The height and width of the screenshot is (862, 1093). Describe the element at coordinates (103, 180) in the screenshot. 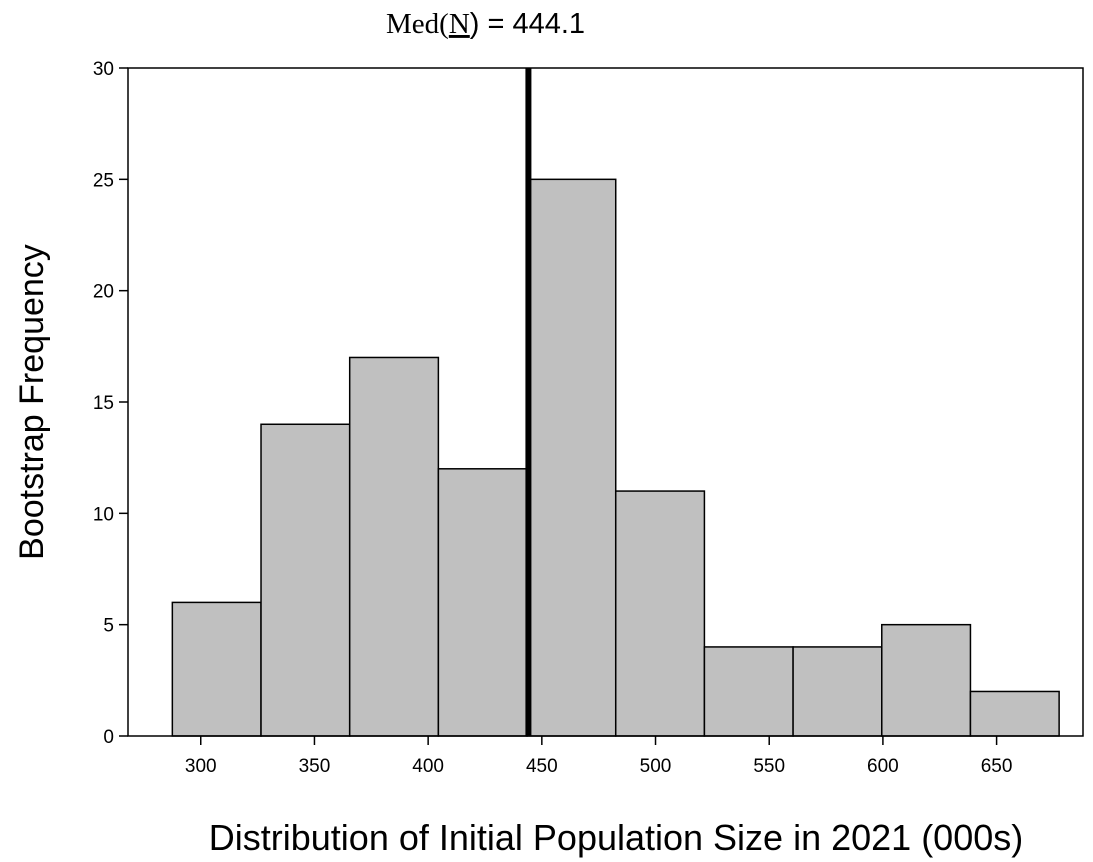

I see `y-tick-label-25: 25` at that location.